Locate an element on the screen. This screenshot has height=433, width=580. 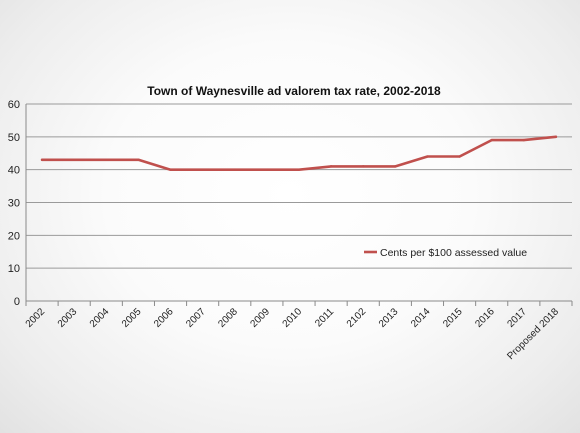
y-tick-label: 30 is located at coordinates (14, 204).